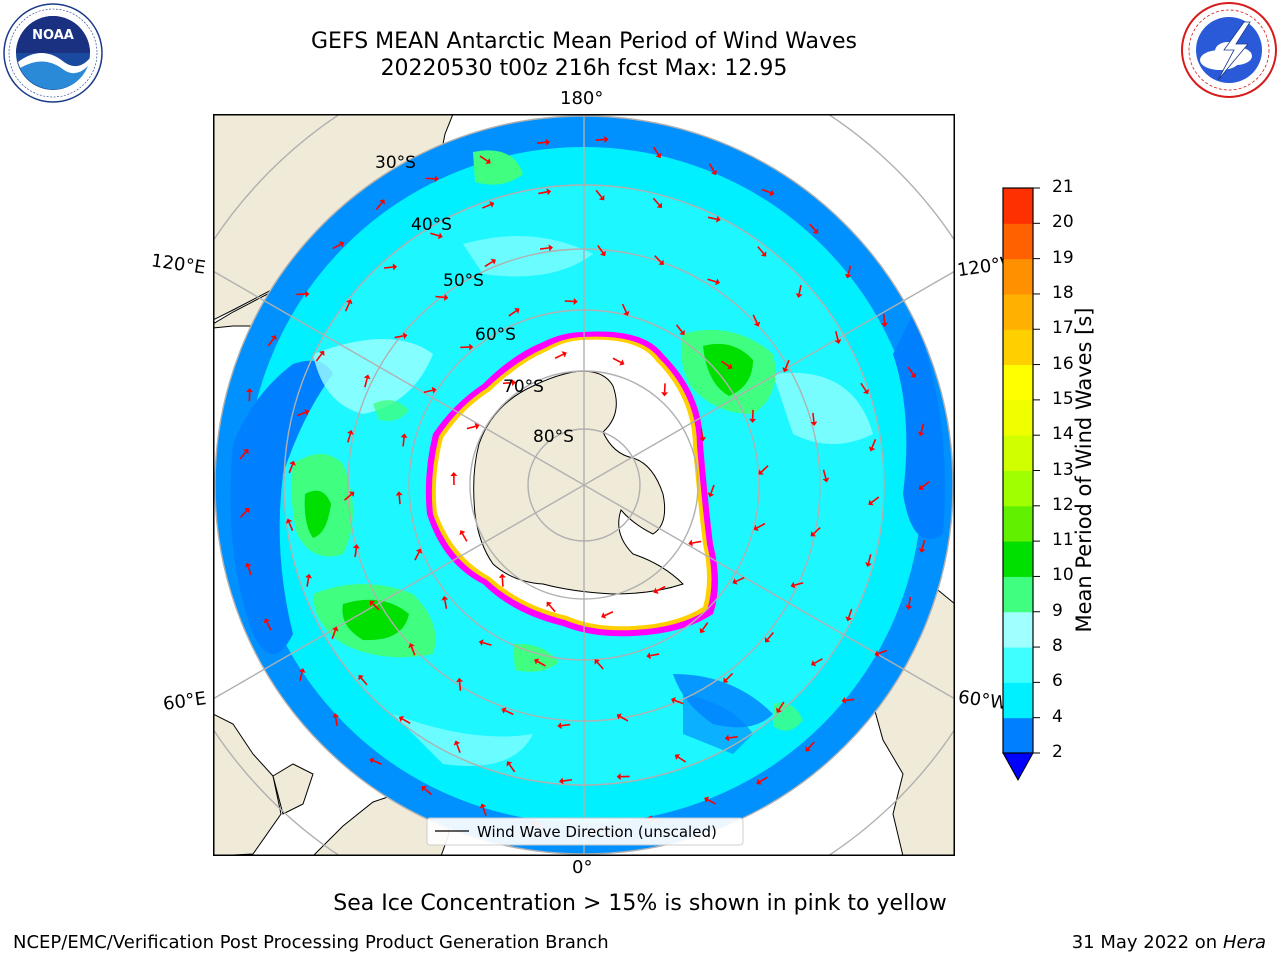  What do you see at coordinates (1063, 434) in the screenshot?
I see `colorbar-tick-label: 14` at bounding box center [1063, 434].